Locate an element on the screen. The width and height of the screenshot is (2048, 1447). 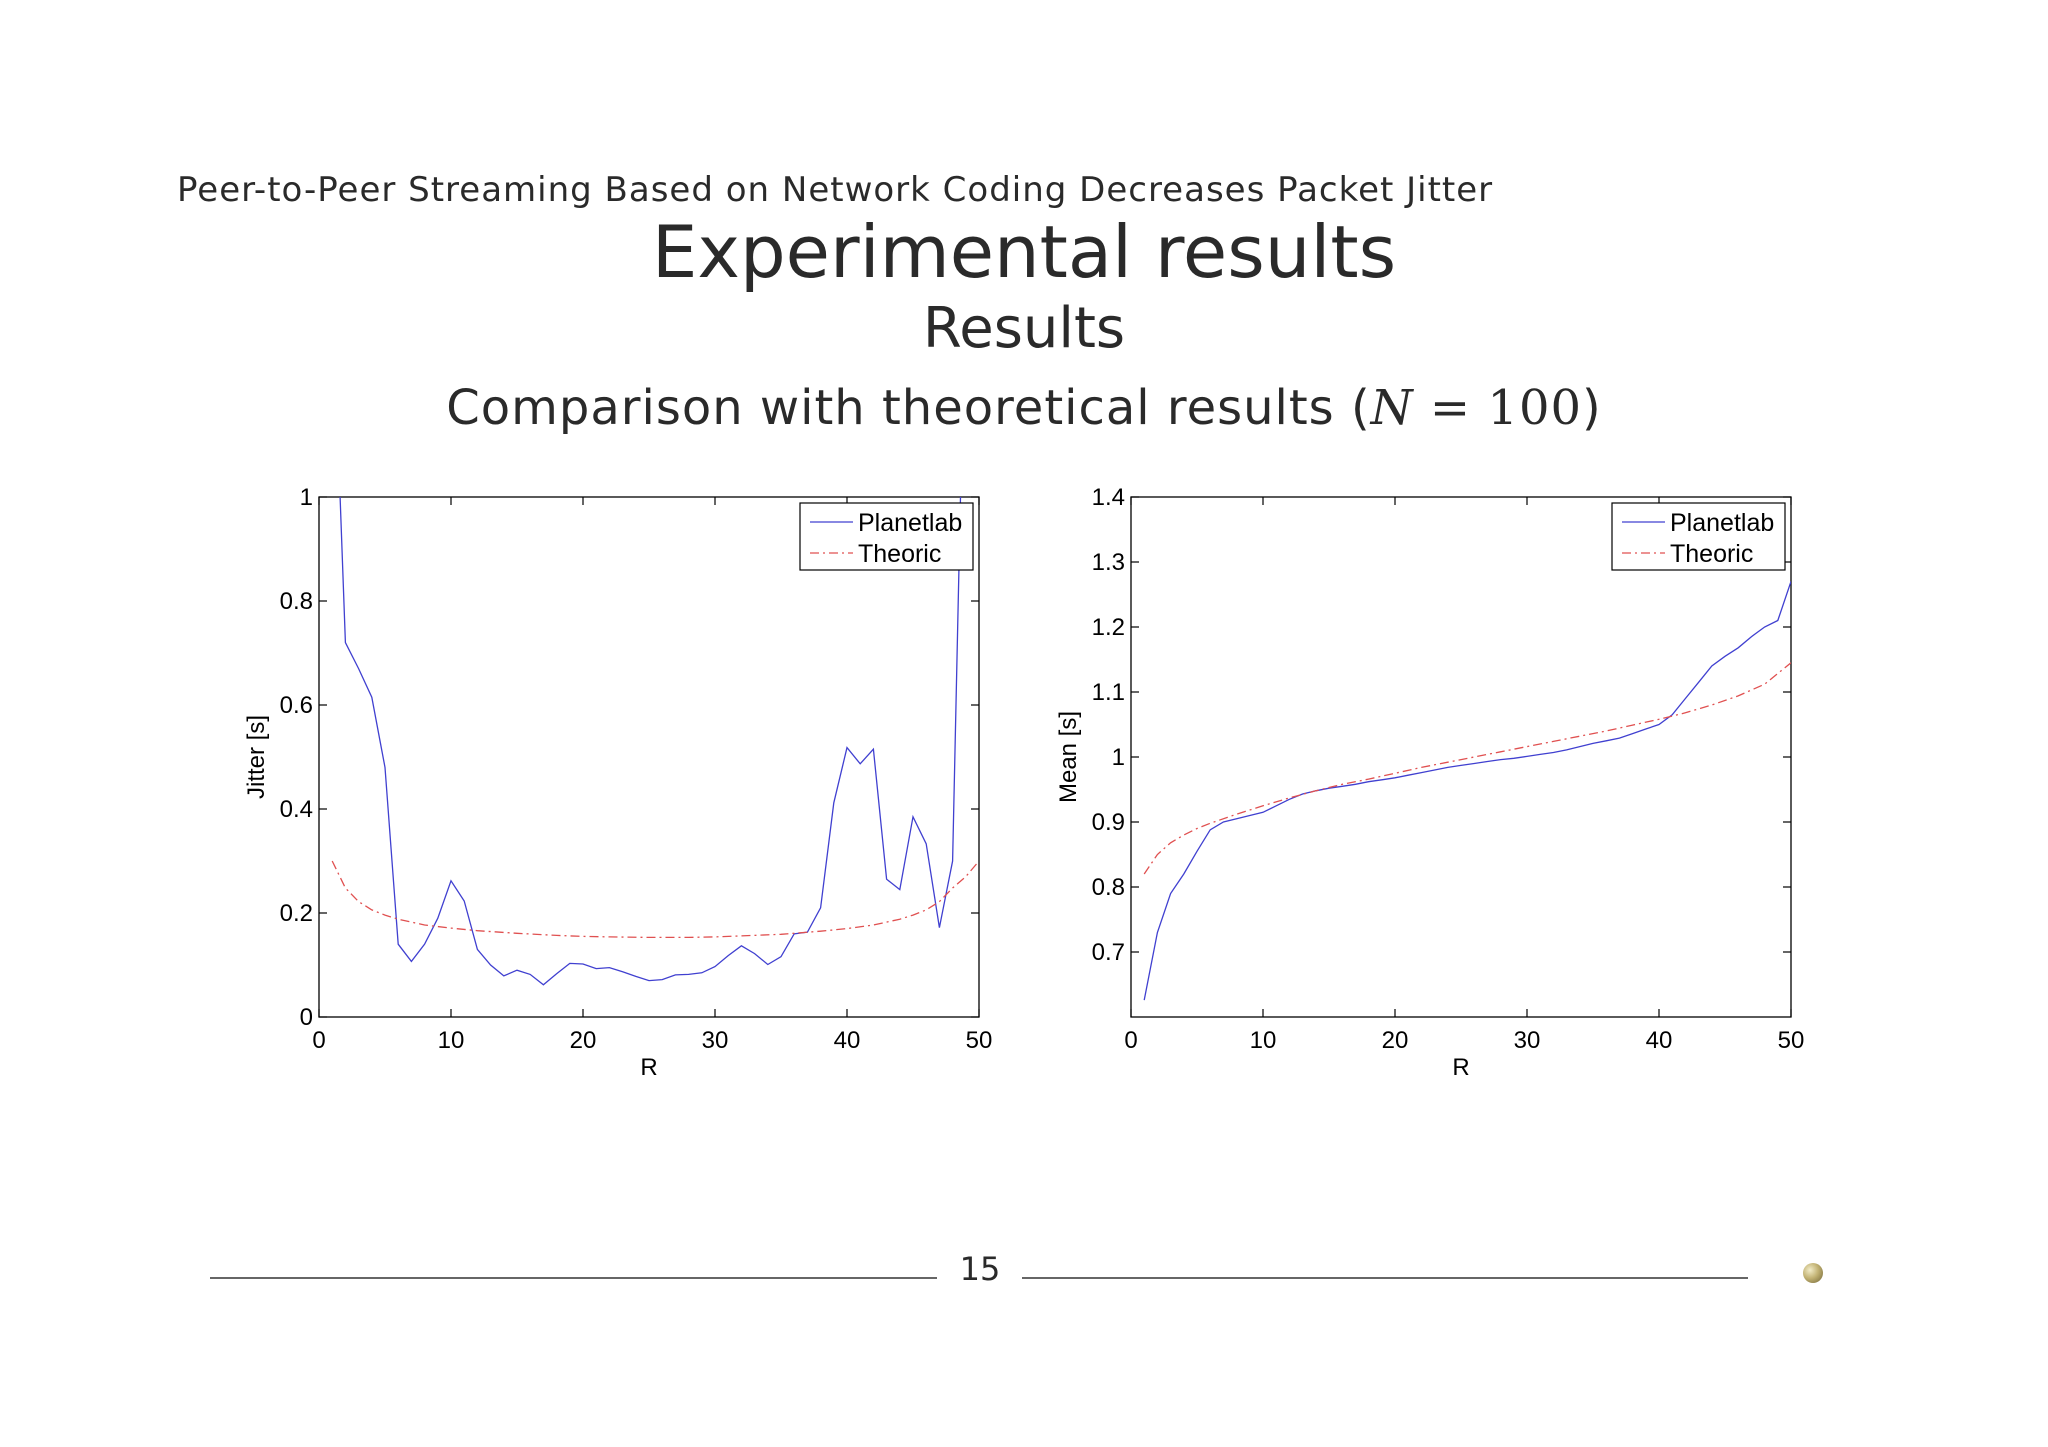
y-tick-label: 1 is located at coordinates (306, 497).